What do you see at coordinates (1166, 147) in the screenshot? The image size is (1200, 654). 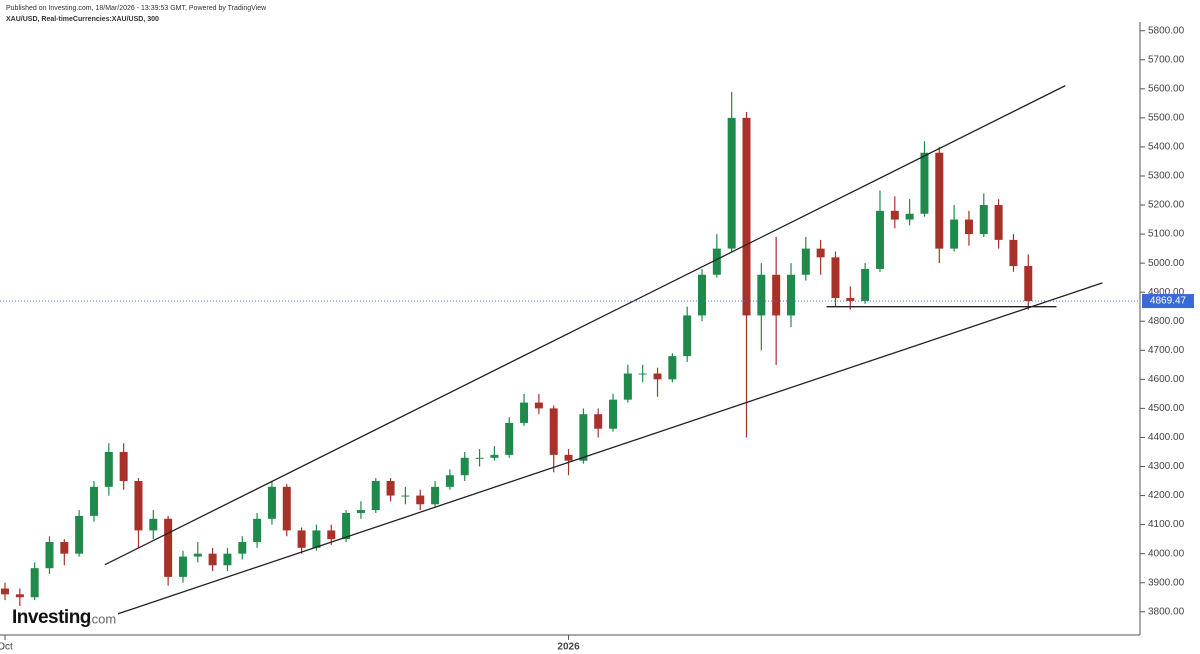 I see `y-tick-label: 5400.00` at bounding box center [1166, 147].